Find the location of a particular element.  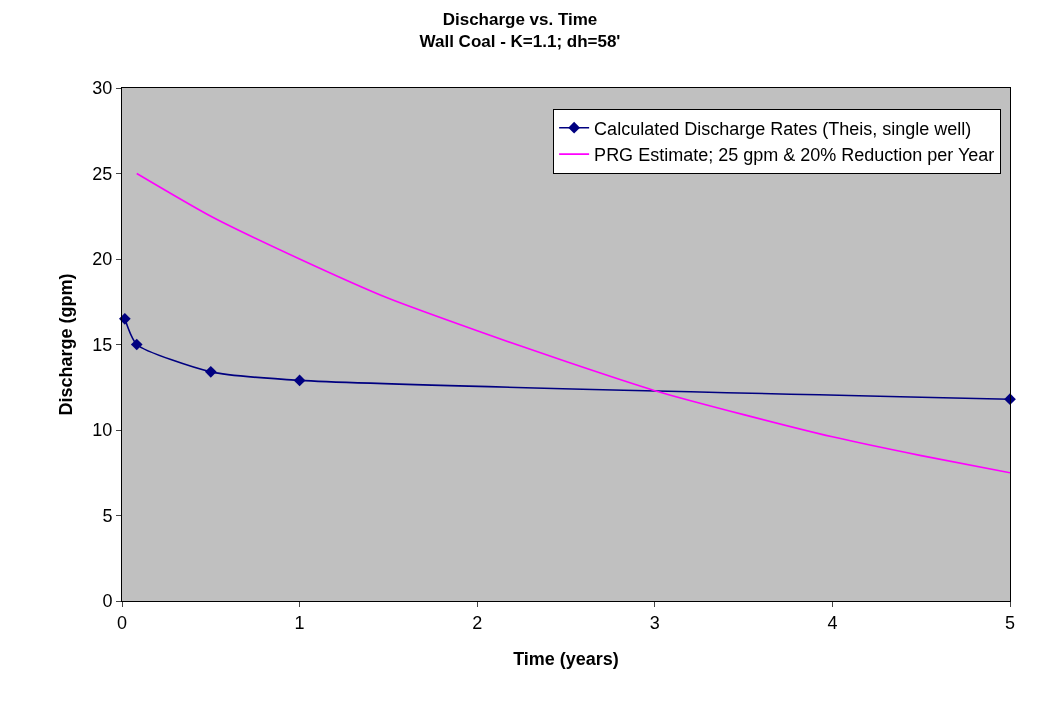

x-tick-label: 4 is located at coordinates (832, 622).